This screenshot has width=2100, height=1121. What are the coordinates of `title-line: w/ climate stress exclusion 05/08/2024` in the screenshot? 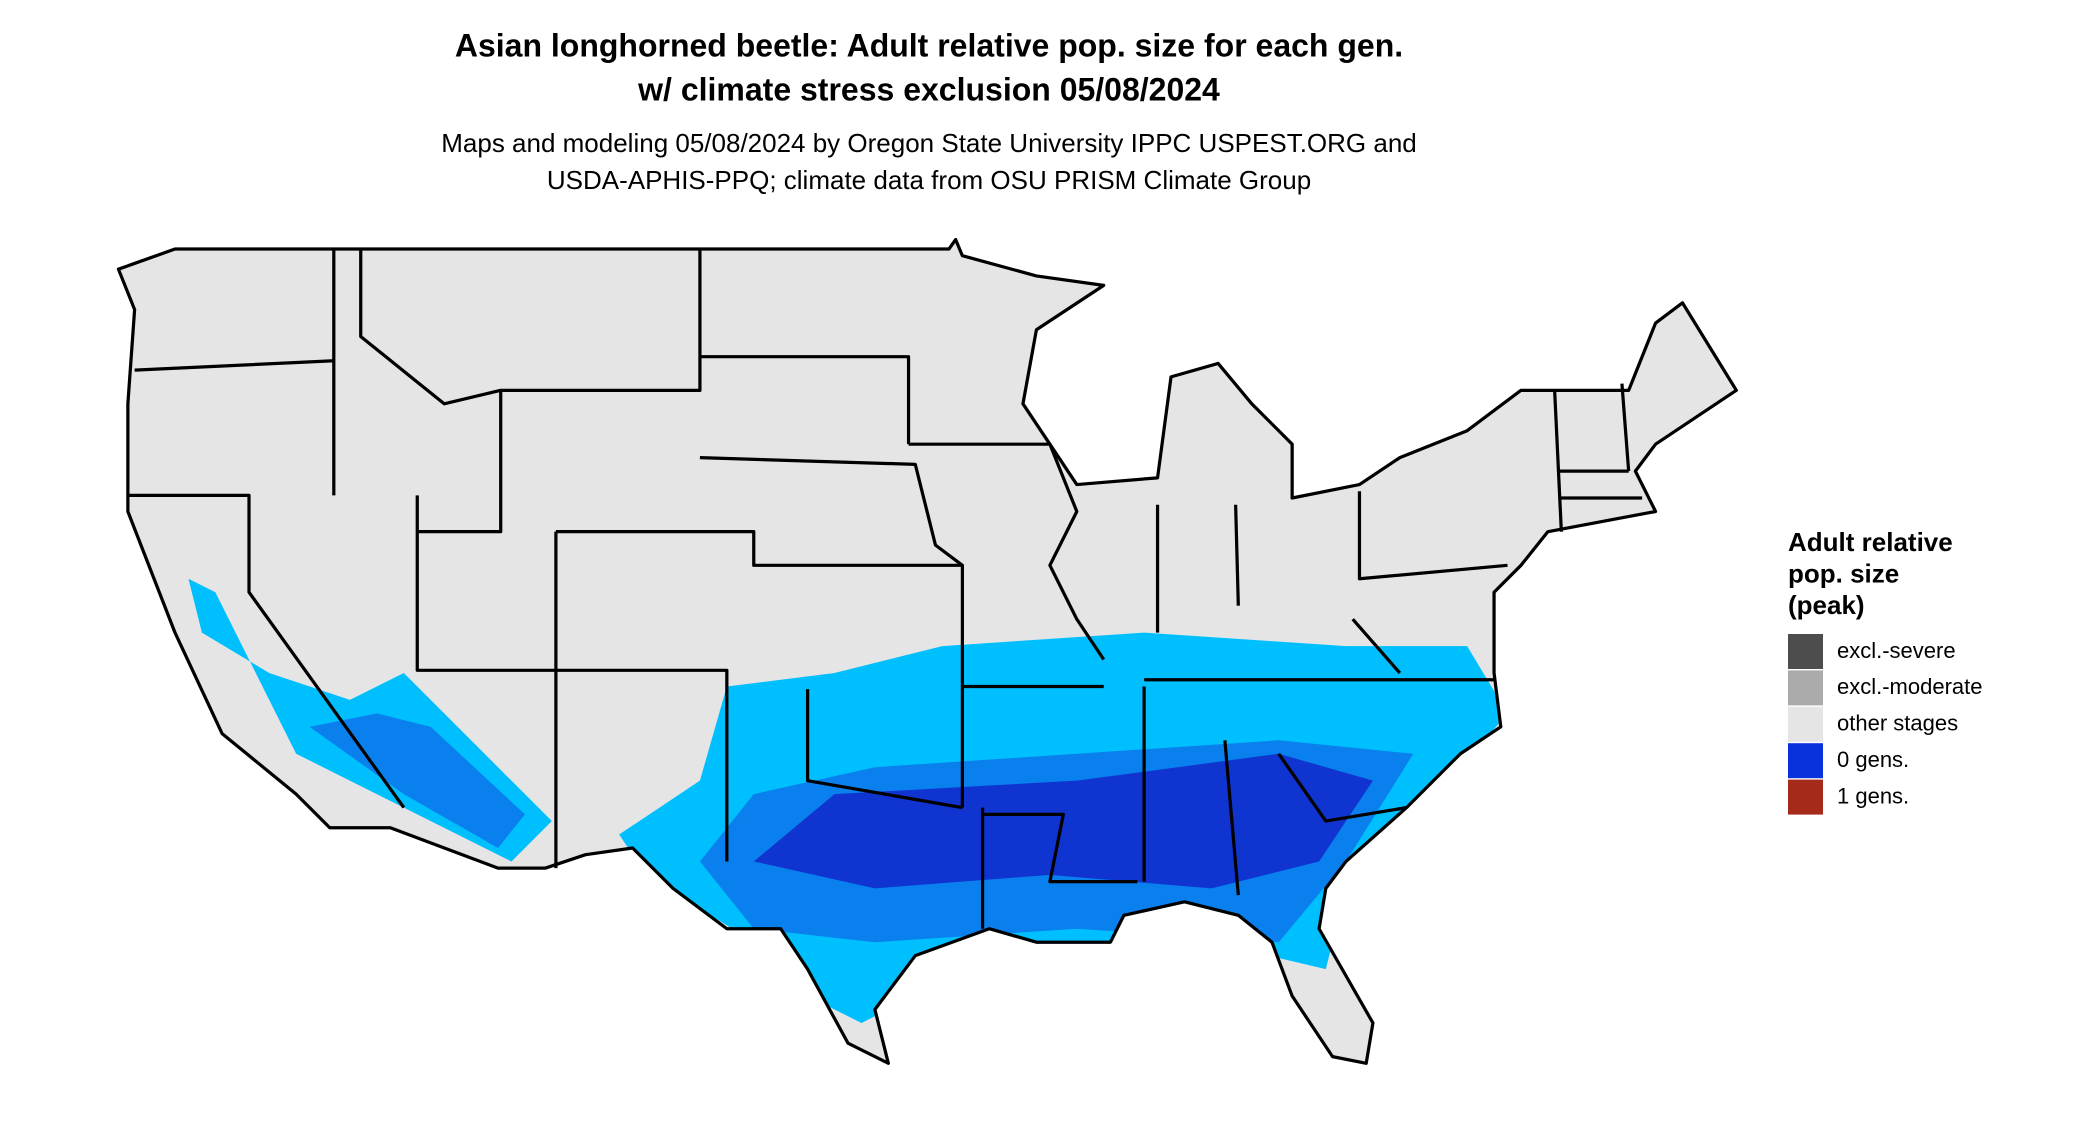 It's located at (928, 89).